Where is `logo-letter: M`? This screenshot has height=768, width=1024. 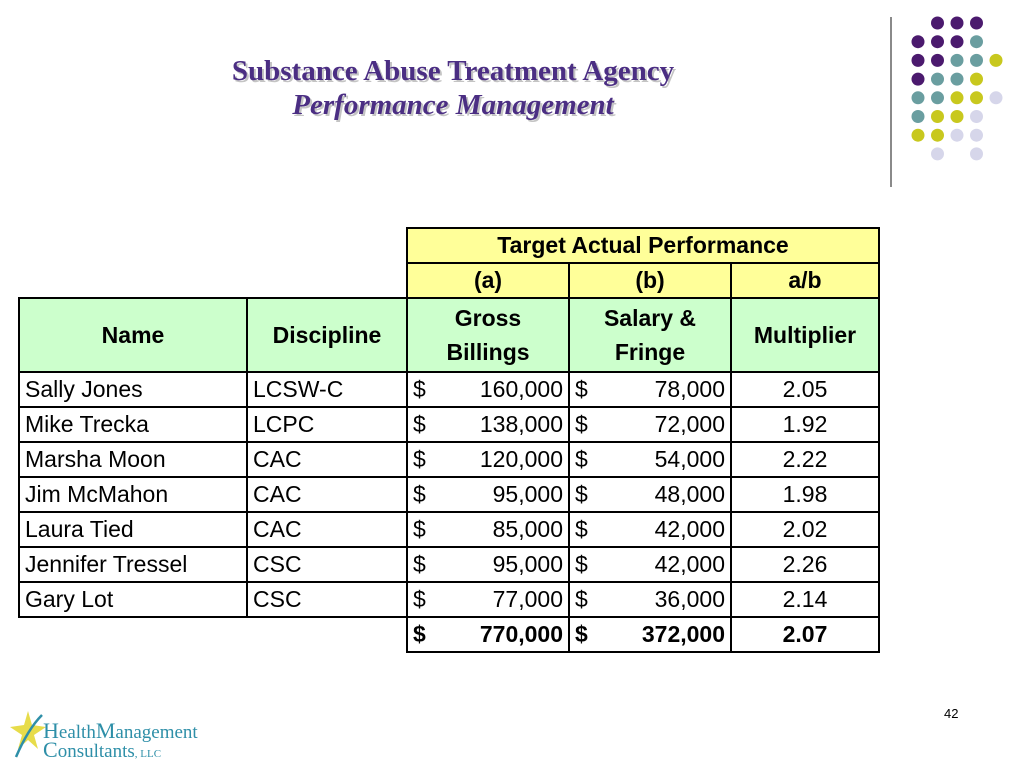
logo-letter: M is located at coordinates (105, 730).